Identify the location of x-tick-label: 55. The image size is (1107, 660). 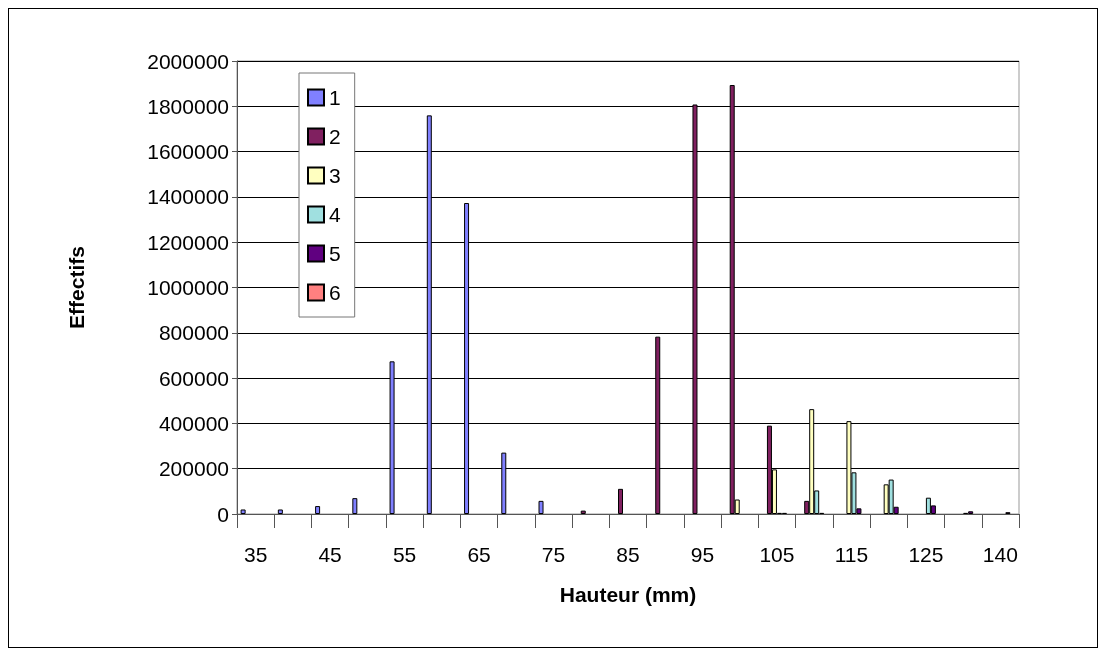
(404, 554).